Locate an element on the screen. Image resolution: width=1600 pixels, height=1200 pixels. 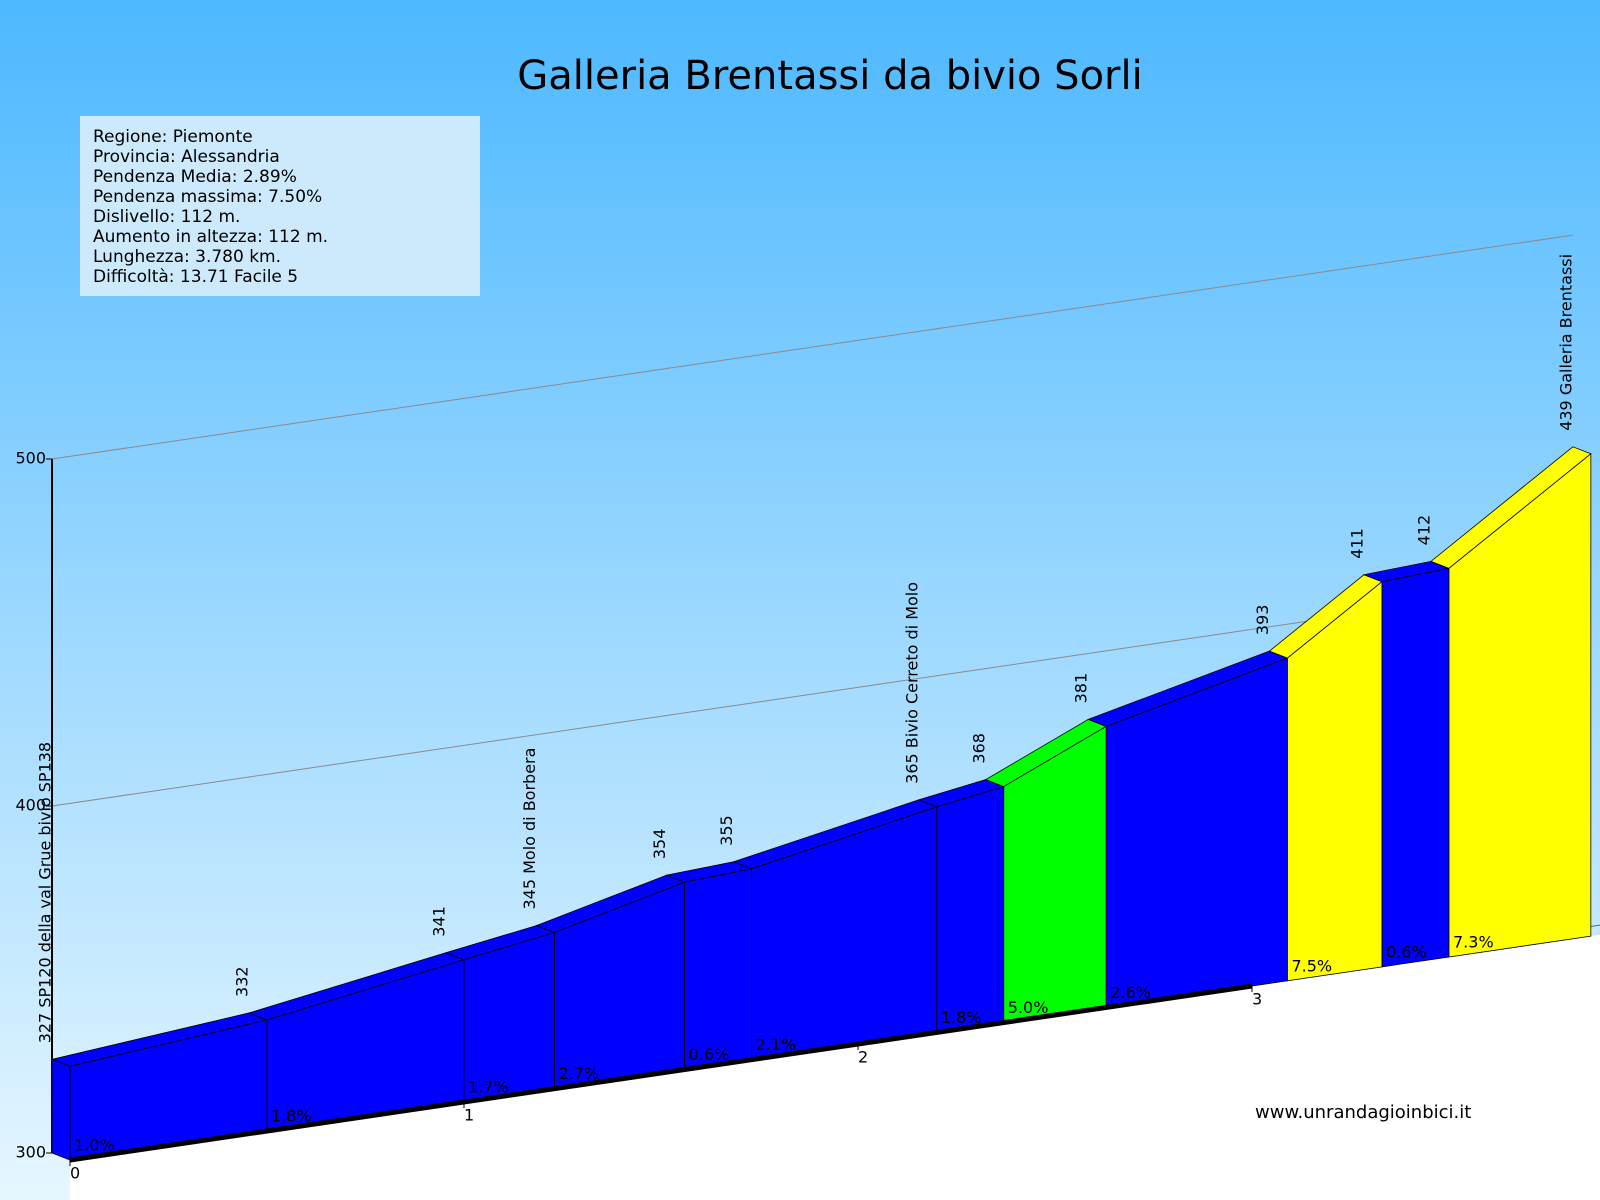
info-line: Difficoltà: 13.71 Facile 5 is located at coordinates (195, 277).